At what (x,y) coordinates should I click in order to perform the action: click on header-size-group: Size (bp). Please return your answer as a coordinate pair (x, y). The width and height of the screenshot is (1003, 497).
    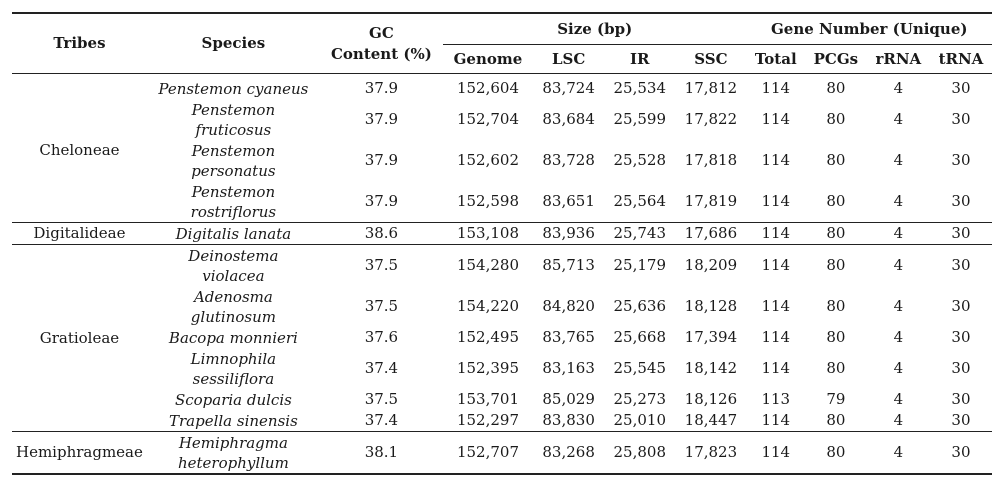
    Looking at the image, I should click on (594, 29).